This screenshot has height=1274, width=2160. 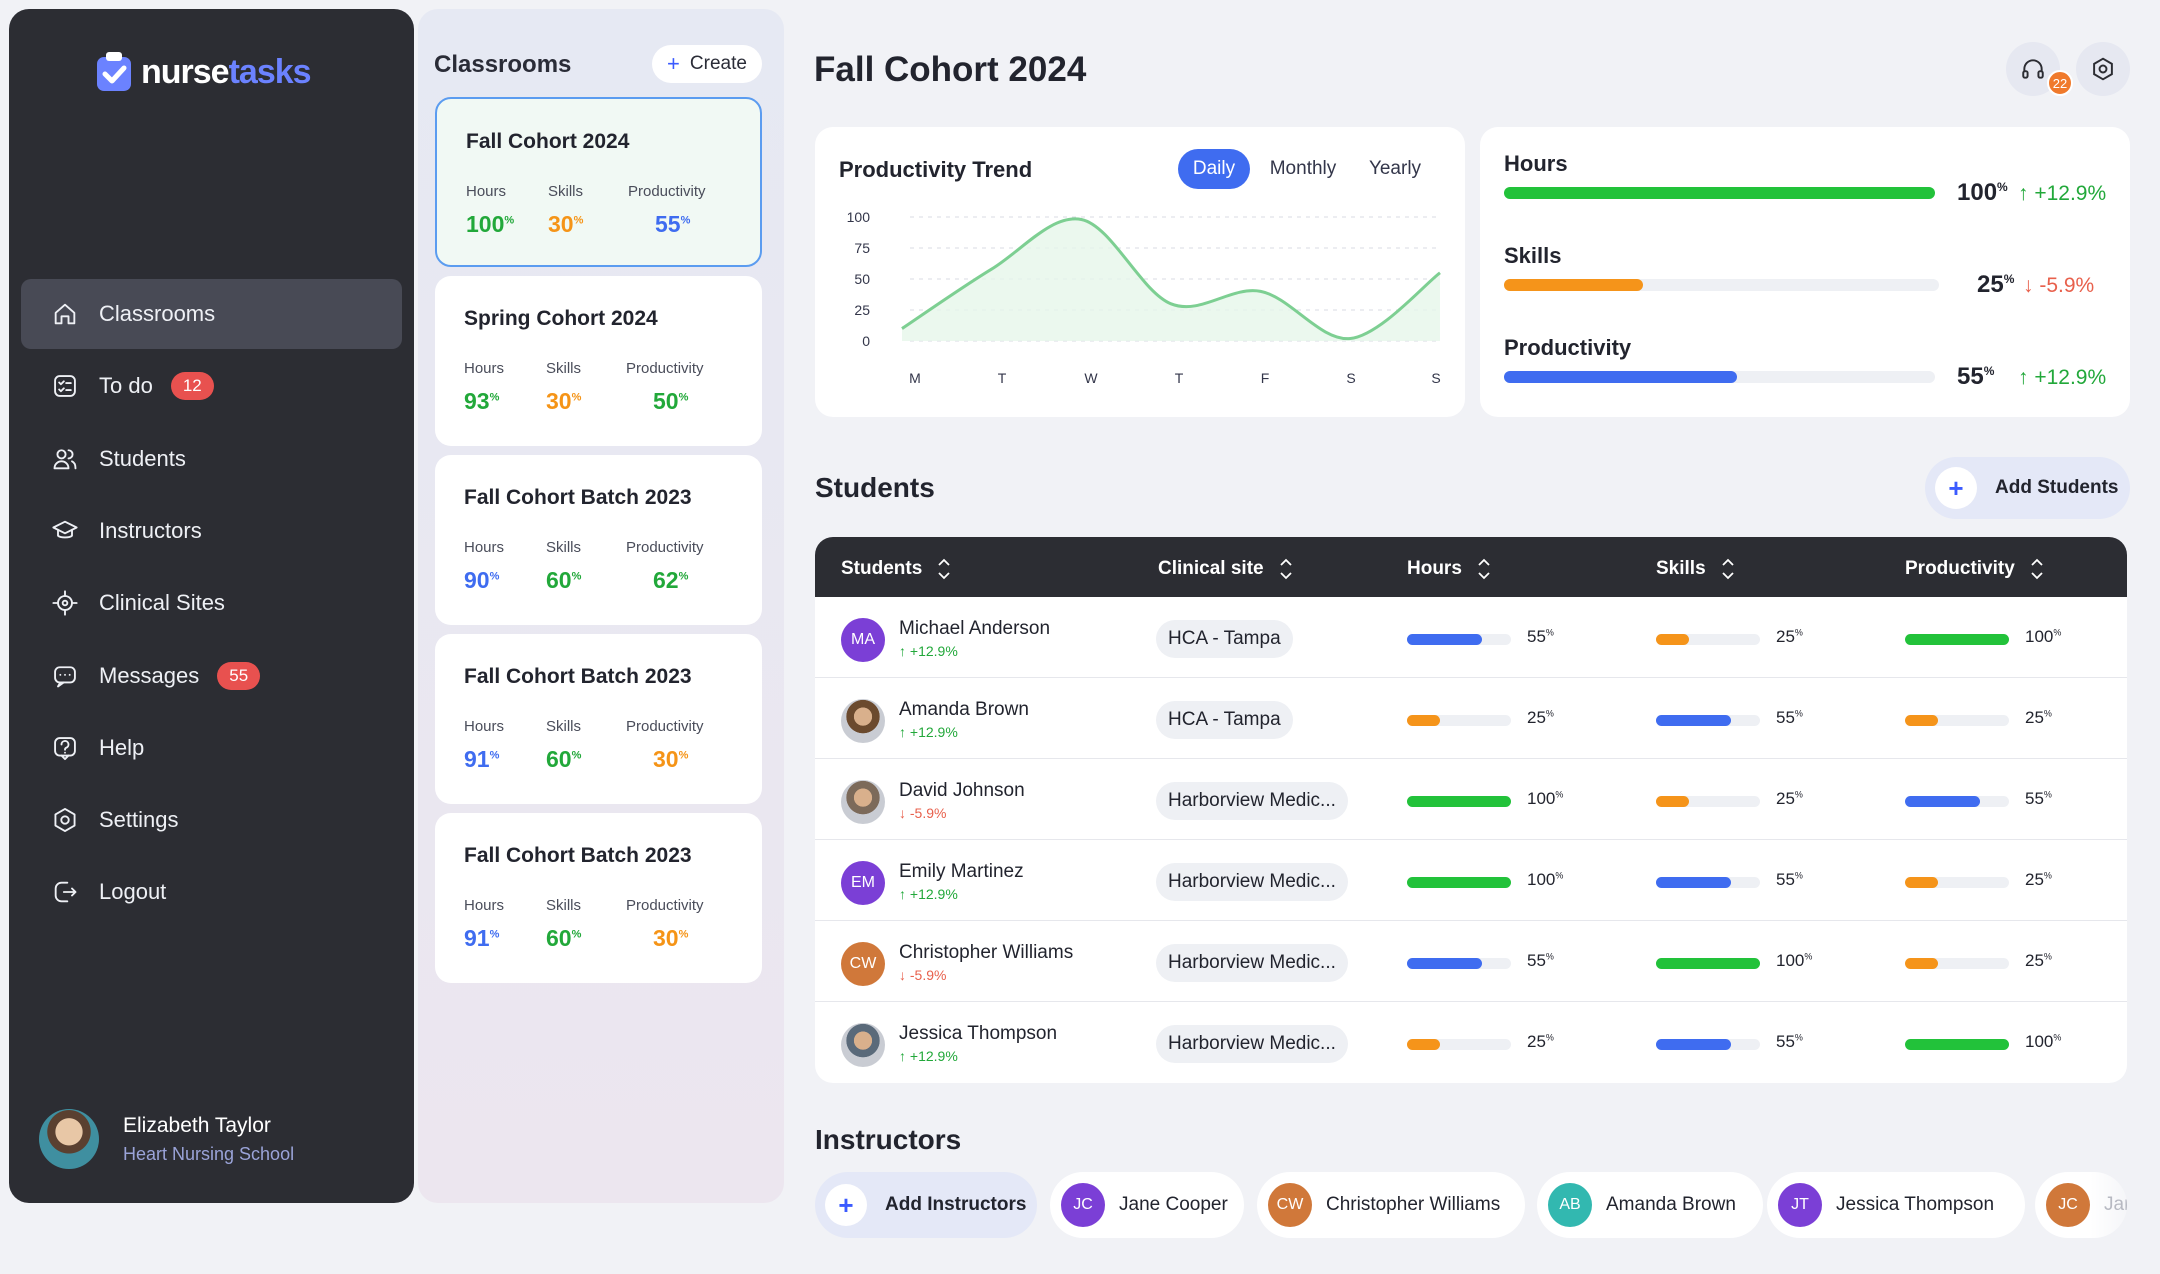 I want to click on add-students-button: + Add Students, so click(x=2027, y=488).